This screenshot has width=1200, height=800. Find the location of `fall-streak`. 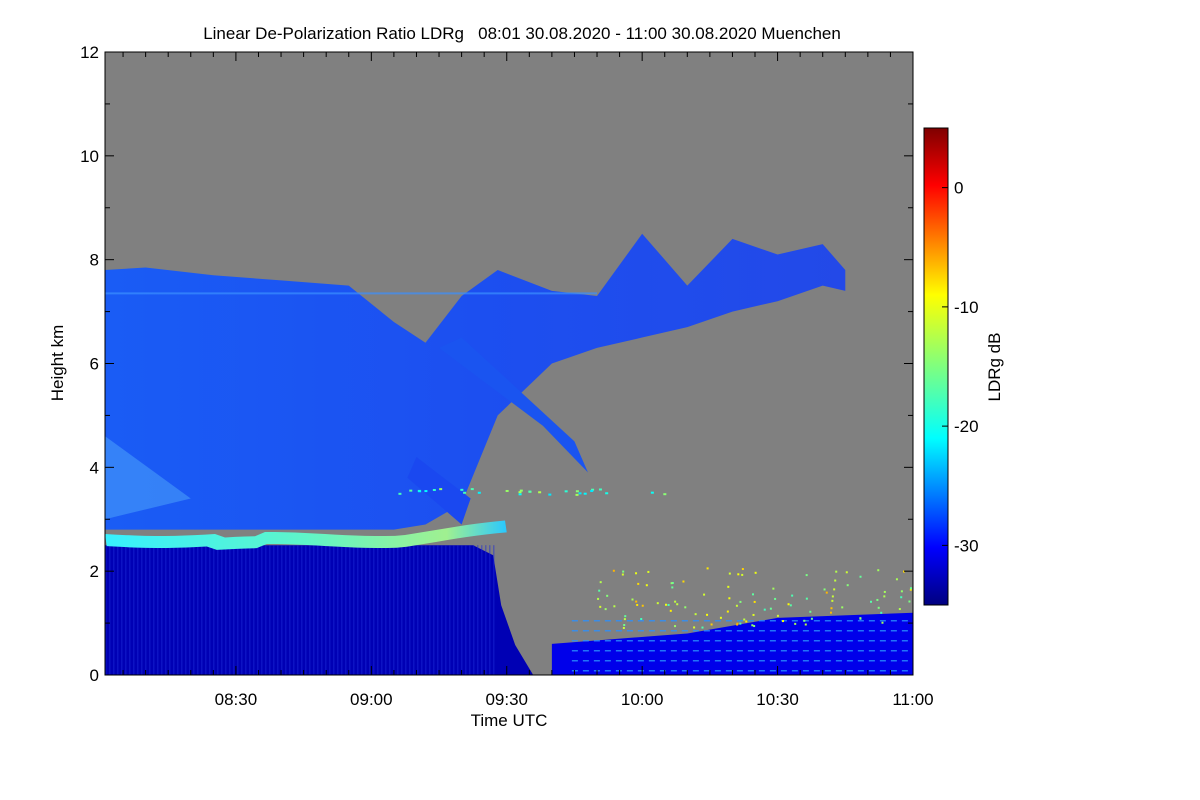

fall-streak is located at coordinates (513, 405).